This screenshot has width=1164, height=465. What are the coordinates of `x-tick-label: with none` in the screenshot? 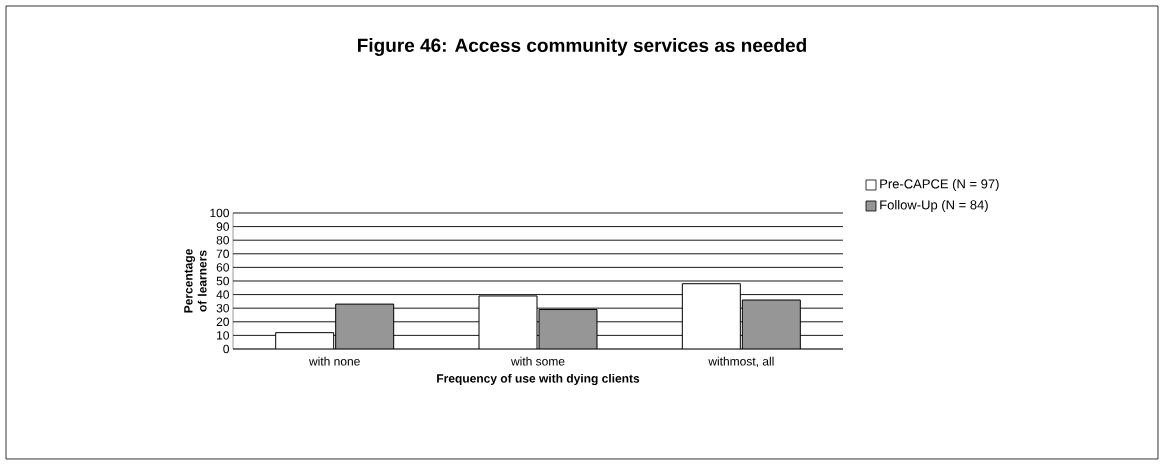 It's located at (334, 361).